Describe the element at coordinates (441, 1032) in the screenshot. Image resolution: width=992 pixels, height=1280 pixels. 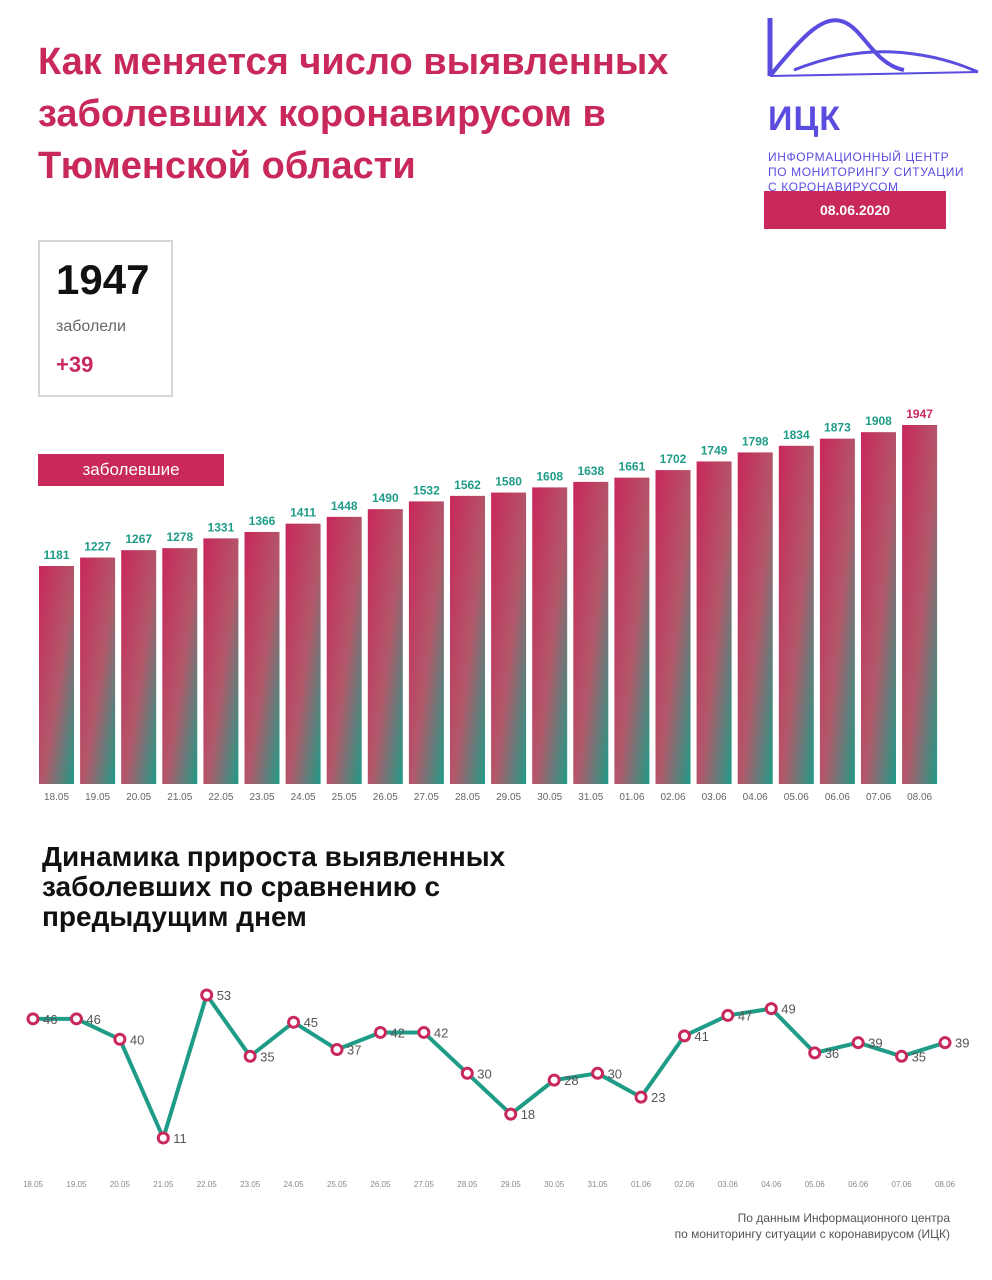
I see `line-value-label: 42` at that location.